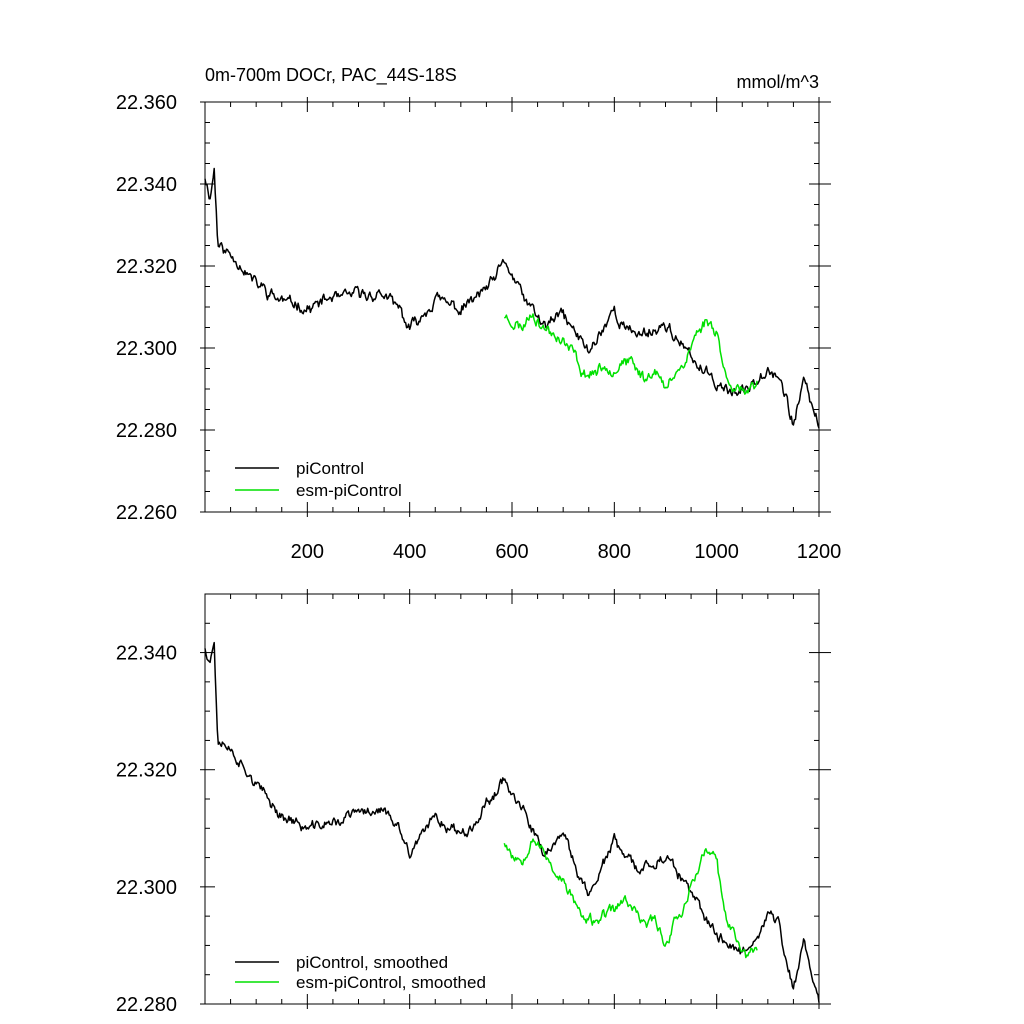  What do you see at coordinates (146, 103) in the screenshot?
I see `y-tick-label: 22.360` at bounding box center [146, 103].